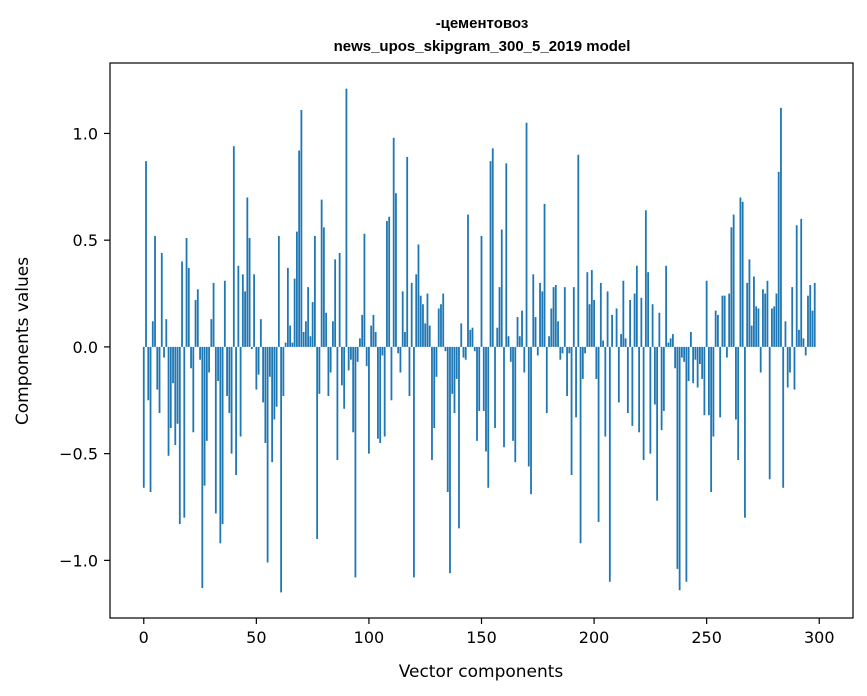  What do you see at coordinates (369, 637) in the screenshot?
I see `x-tick-label: 100` at bounding box center [369, 637].